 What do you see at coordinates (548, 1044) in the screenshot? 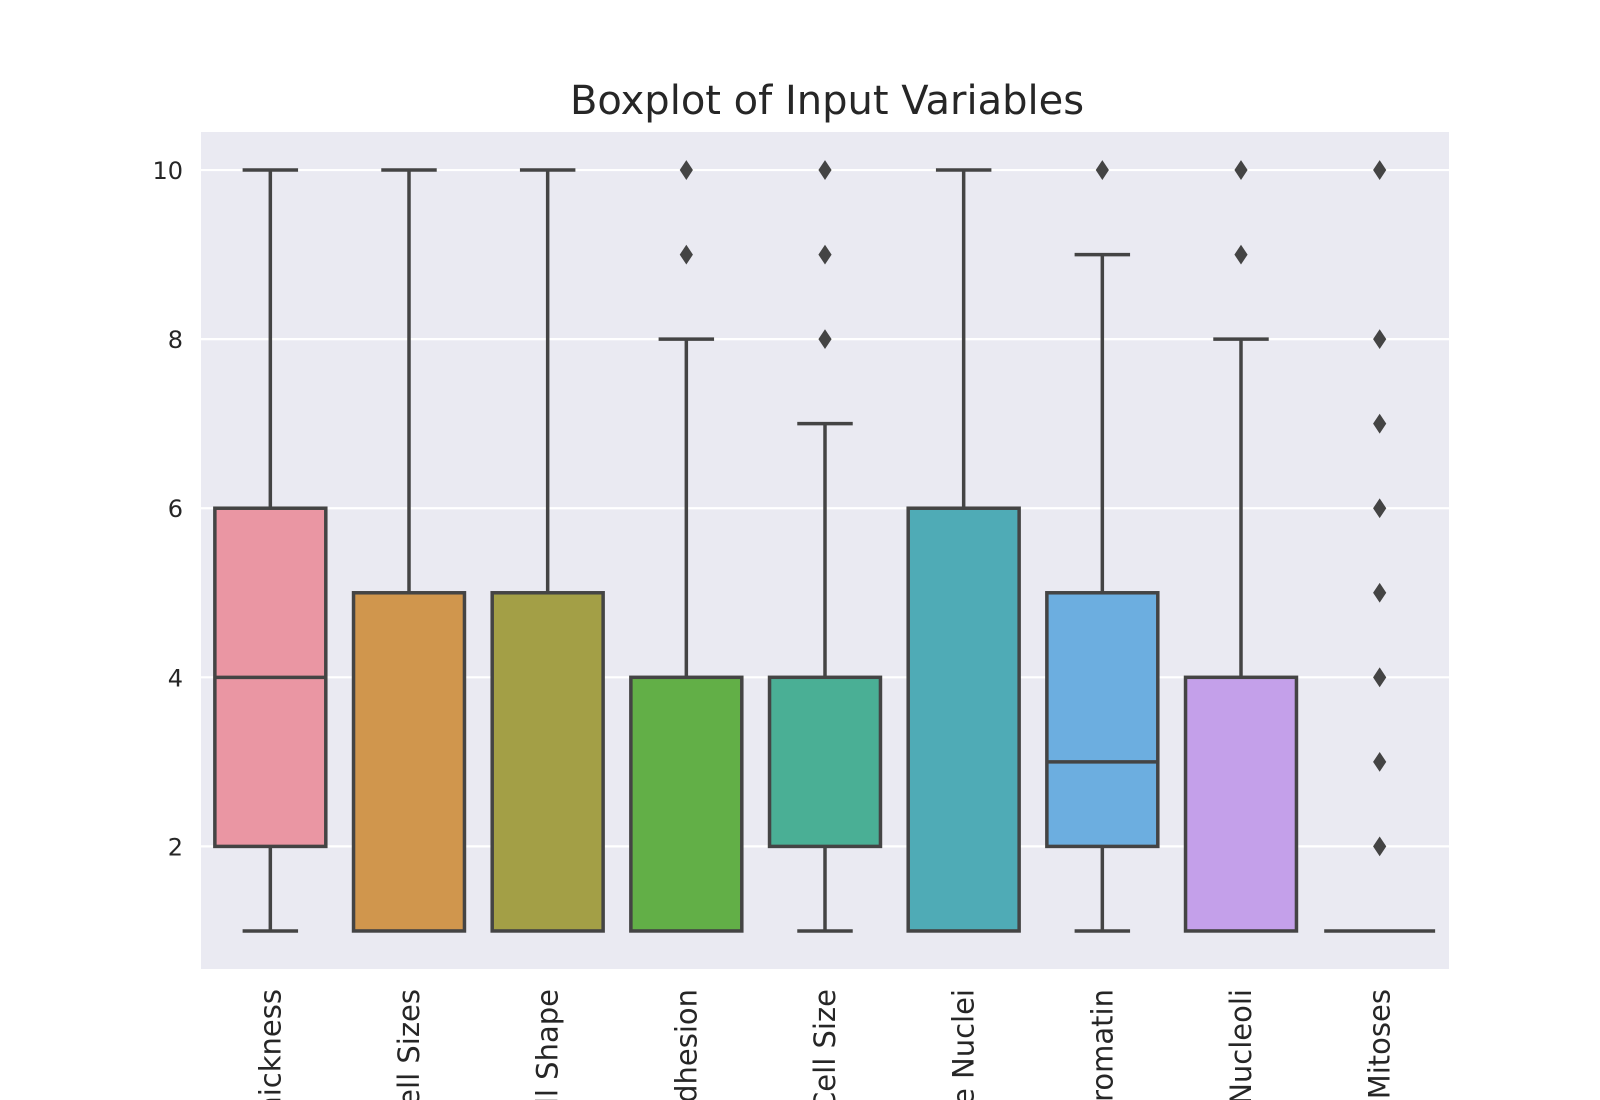
I see `x-tick-label: ll Shape` at bounding box center [548, 1044].